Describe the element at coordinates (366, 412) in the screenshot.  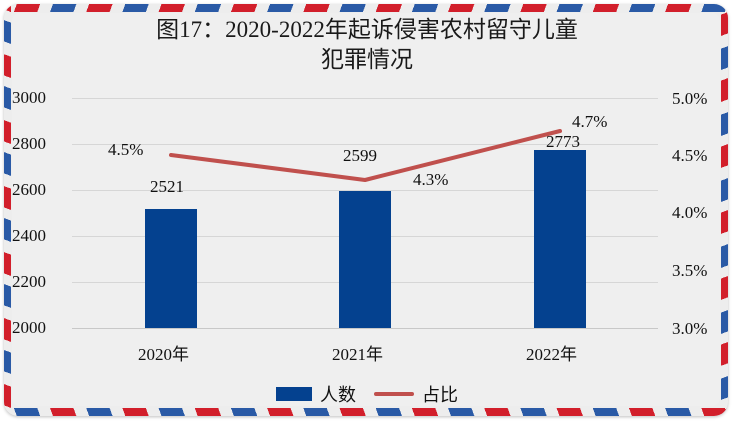
I see `airmail-border-bottom` at that location.